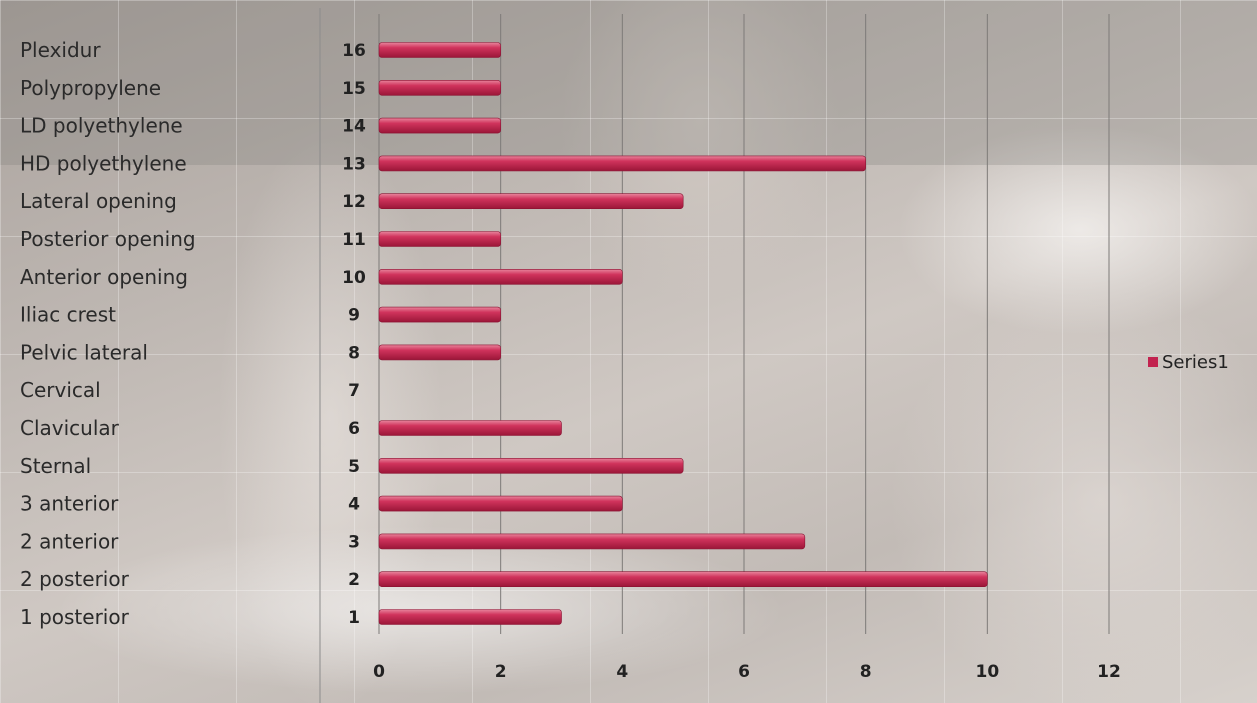 This screenshot has height=703, width=1257. What do you see at coordinates (84, 352) in the screenshot?
I see `category-label: Pelvic lateral` at bounding box center [84, 352].